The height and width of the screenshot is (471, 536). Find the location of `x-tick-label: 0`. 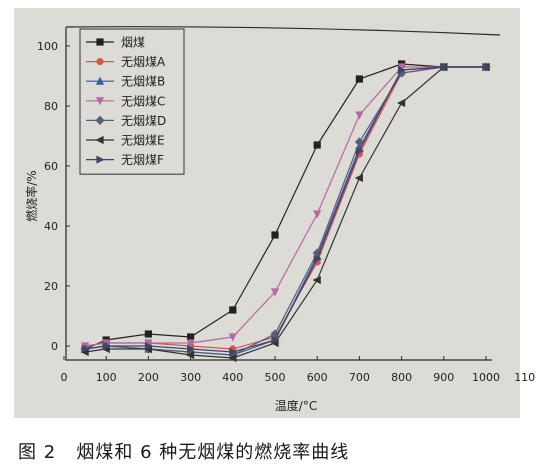

x-tick-label: 0 is located at coordinates (64, 377).